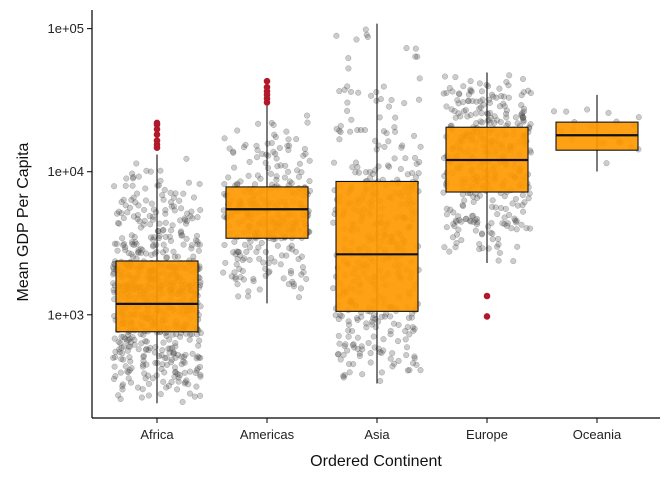 This screenshot has height=480, width=672. I want to click on y-tick-label: 1e+03, so click(65, 314).